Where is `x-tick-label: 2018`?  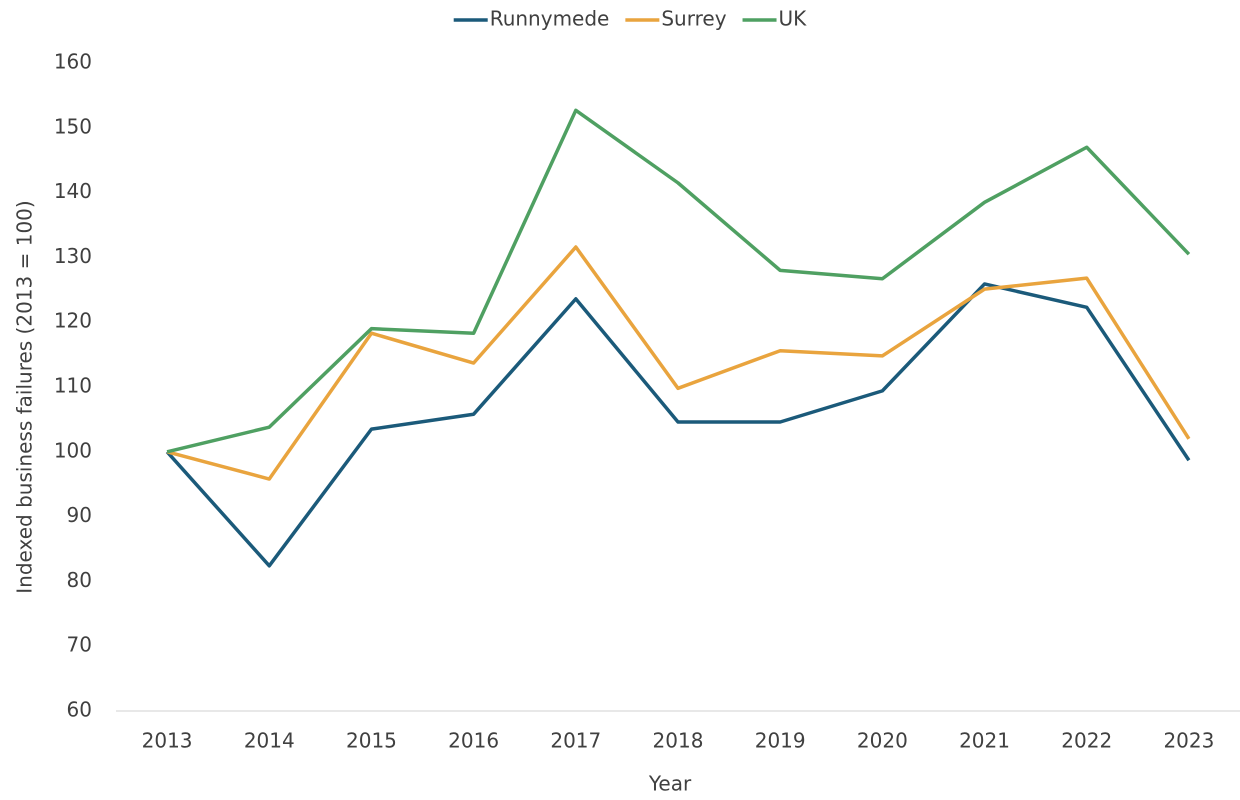 x-tick-label: 2018 is located at coordinates (678, 741).